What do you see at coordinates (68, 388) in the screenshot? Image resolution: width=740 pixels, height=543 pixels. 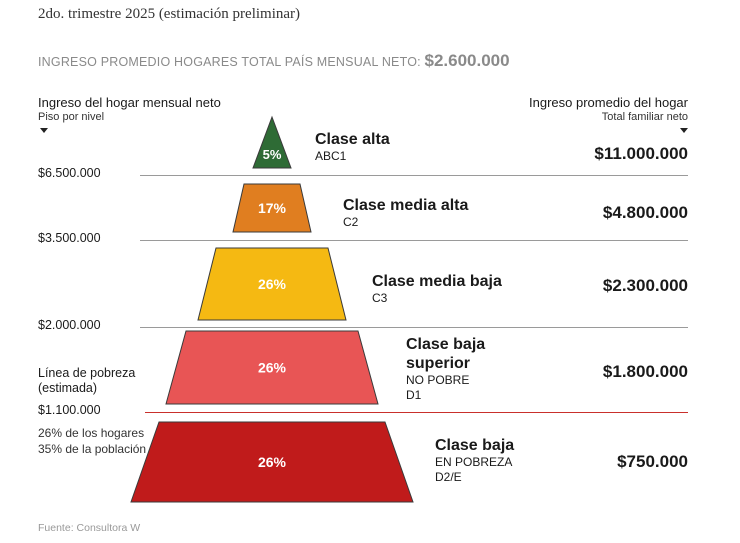 I see `poverty-line-subtitle: (estimada)` at bounding box center [68, 388].